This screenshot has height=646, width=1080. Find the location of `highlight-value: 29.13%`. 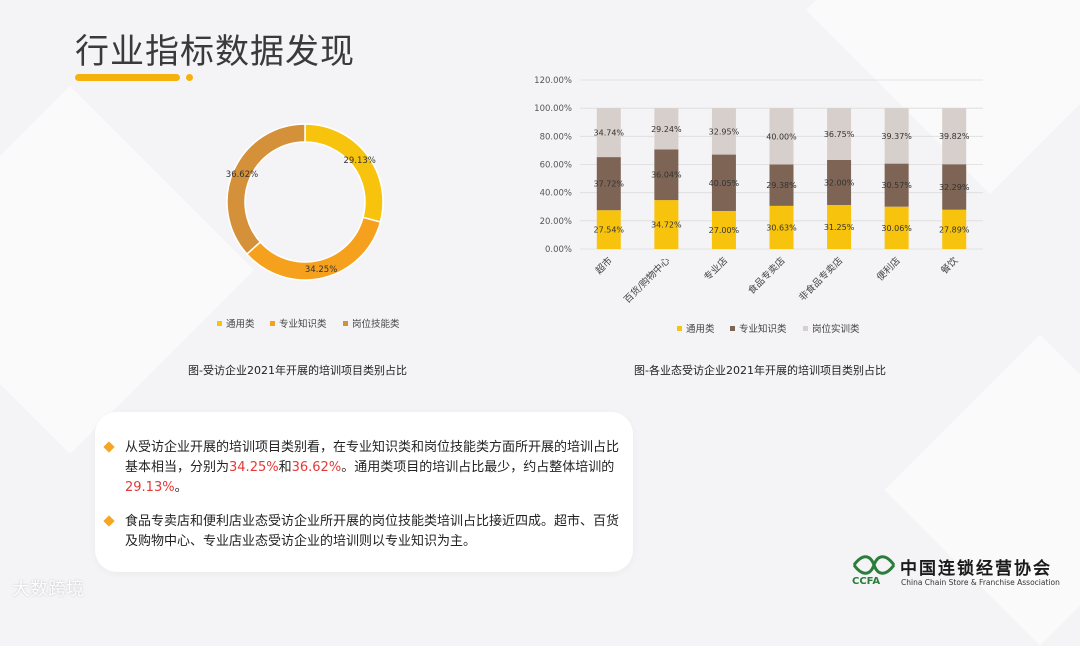

highlight-value: 29.13% is located at coordinates (150, 487).